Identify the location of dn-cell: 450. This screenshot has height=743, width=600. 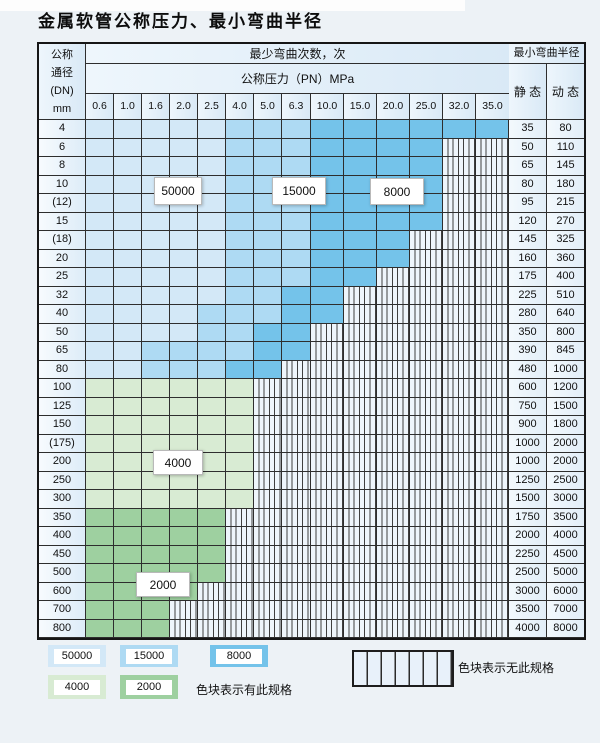
(62, 554).